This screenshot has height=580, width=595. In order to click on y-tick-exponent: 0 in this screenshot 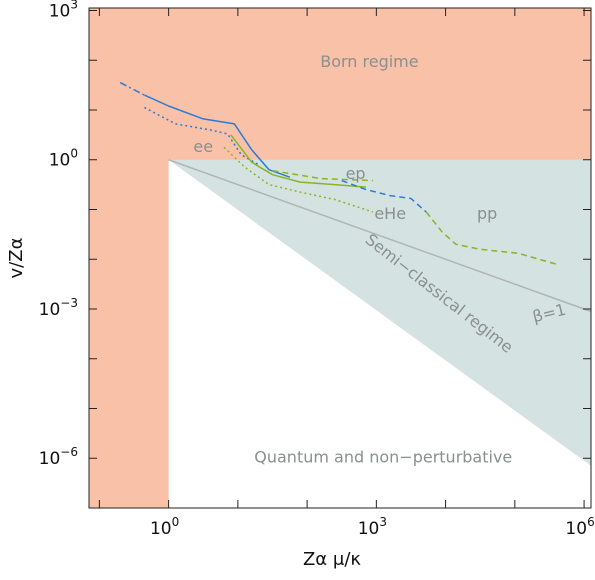, I will do `click(74, 154)`.